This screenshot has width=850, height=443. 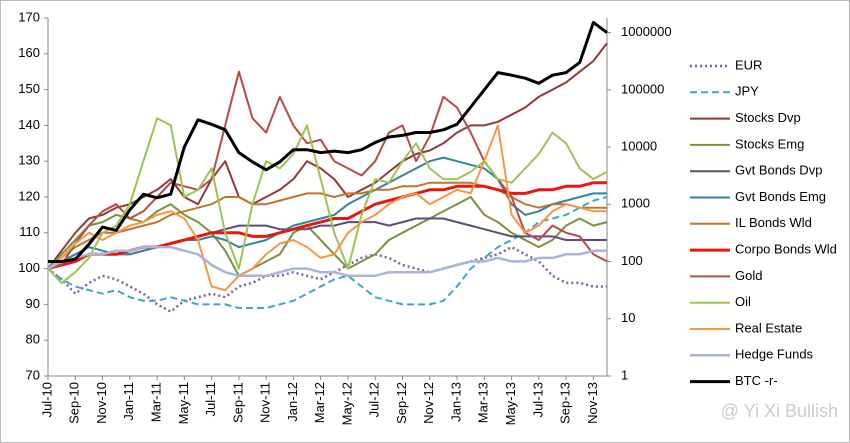 What do you see at coordinates (769, 143) in the screenshot?
I see `legend-label: Stocks Emg` at bounding box center [769, 143].